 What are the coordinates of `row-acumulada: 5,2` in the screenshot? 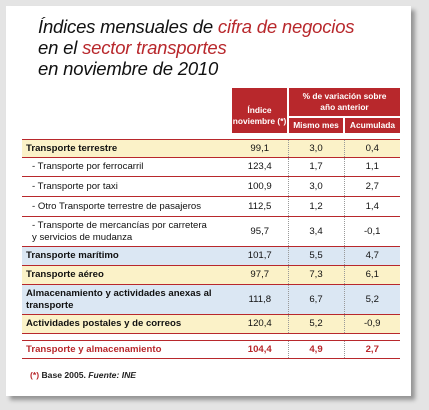 It's located at (371, 299).